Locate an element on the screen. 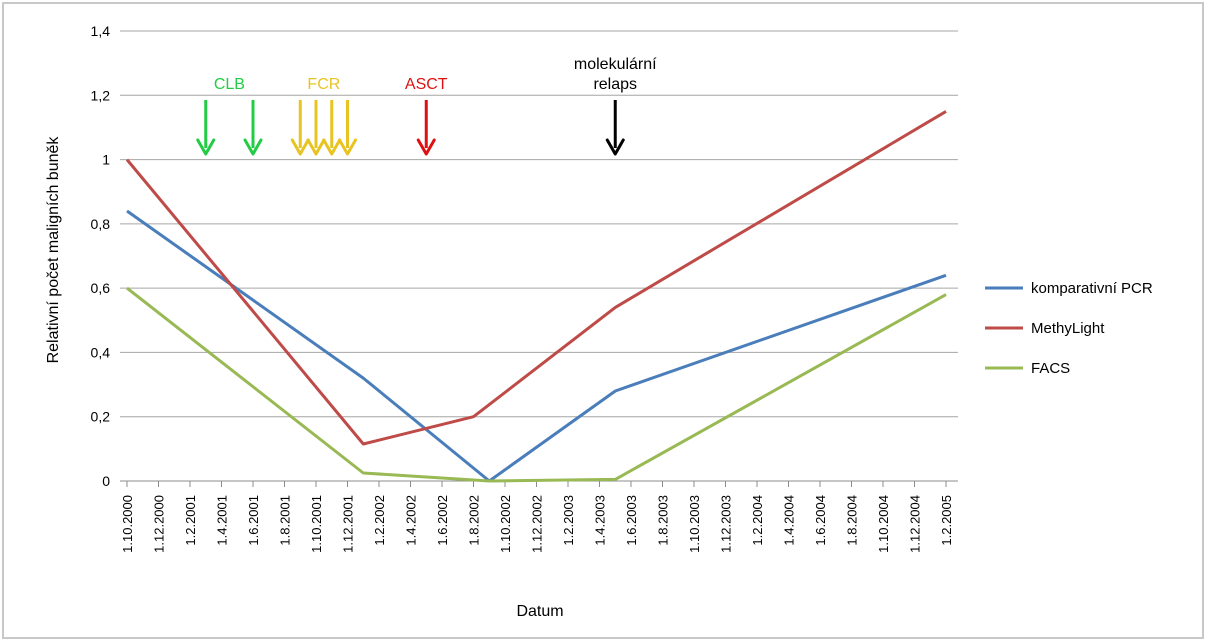 The height and width of the screenshot is (643, 1208). x-tick-label: 1.10.2001 is located at coordinates (316, 524).